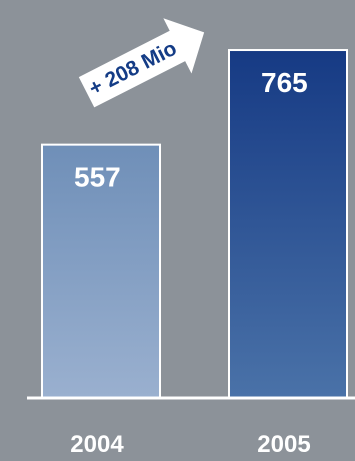 The image size is (355, 461). Describe the element at coordinates (145, 62) in the screenshot. I see `growth-arrow-annotation: + 208 Mio` at that location.